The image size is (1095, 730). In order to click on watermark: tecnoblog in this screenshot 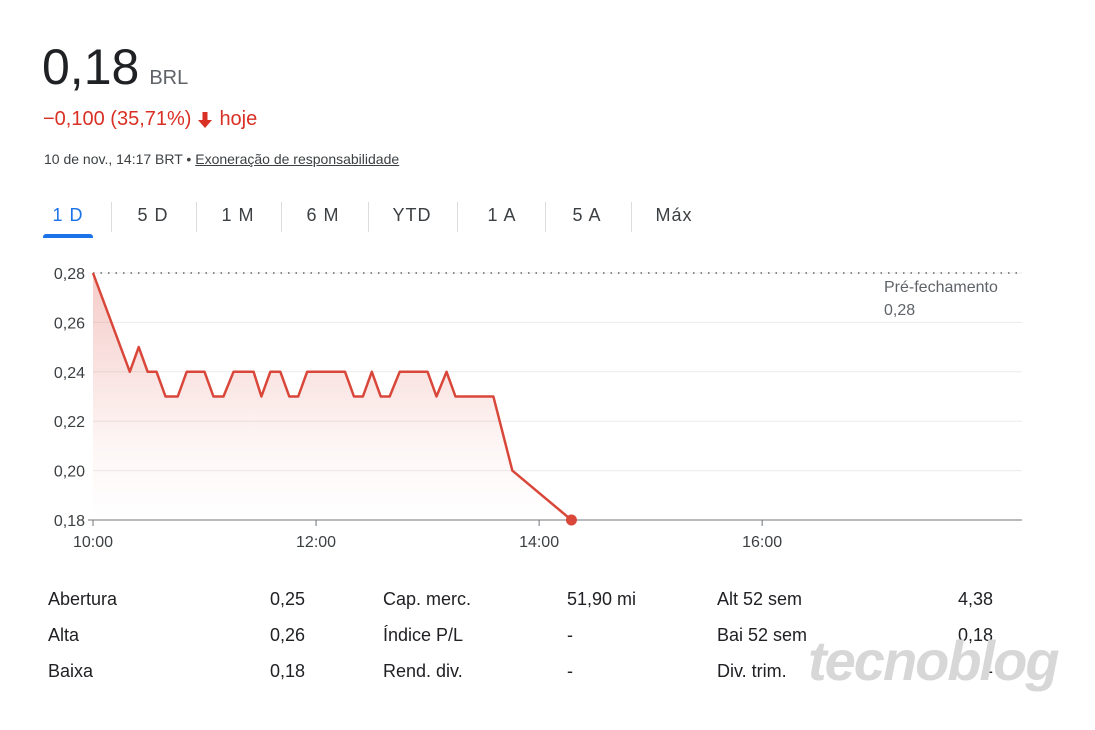, I will do `click(934, 660)`.